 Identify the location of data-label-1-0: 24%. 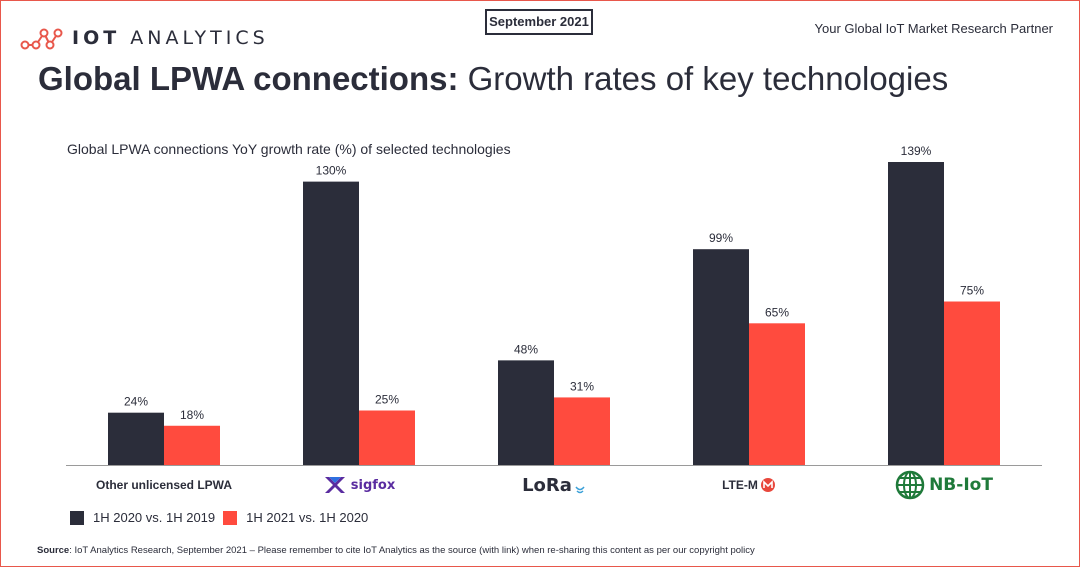
(136, 402).